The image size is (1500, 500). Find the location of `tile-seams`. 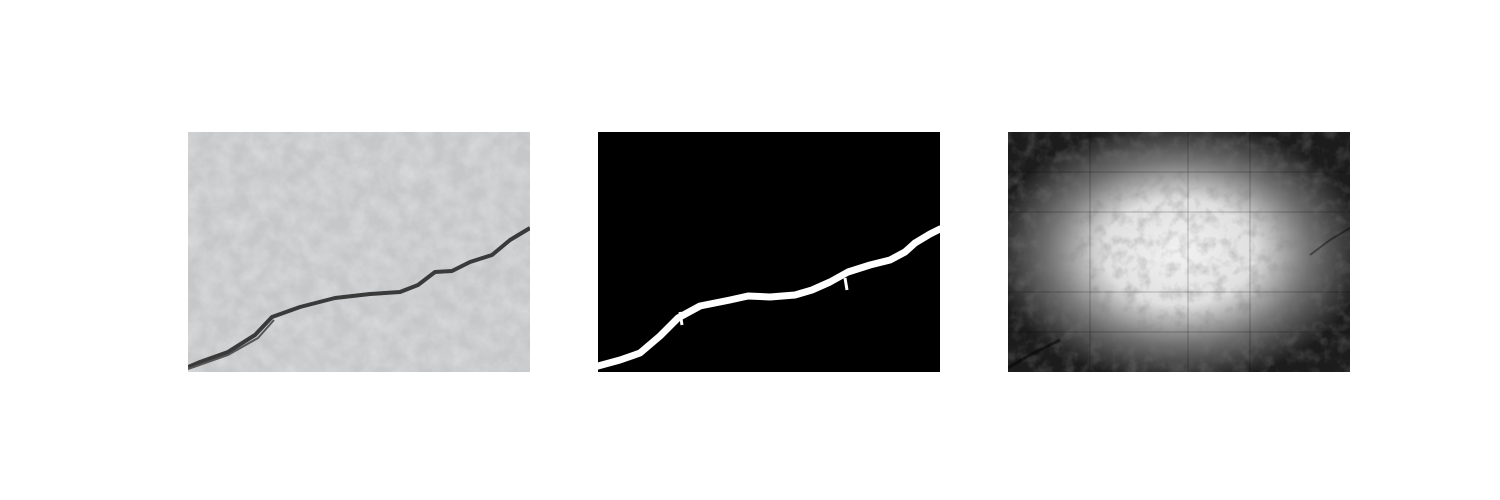

tile-seams is located at coordinates (1179, 252).